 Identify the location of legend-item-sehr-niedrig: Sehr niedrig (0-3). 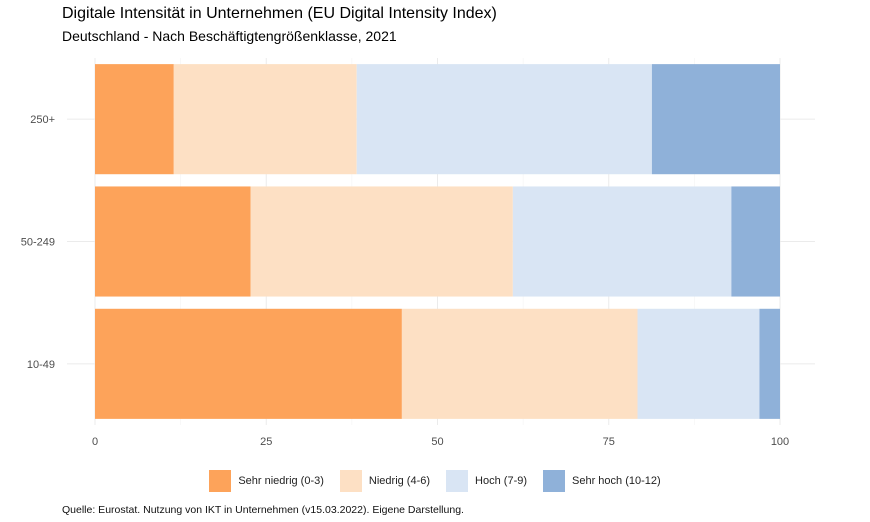
(266, 481).